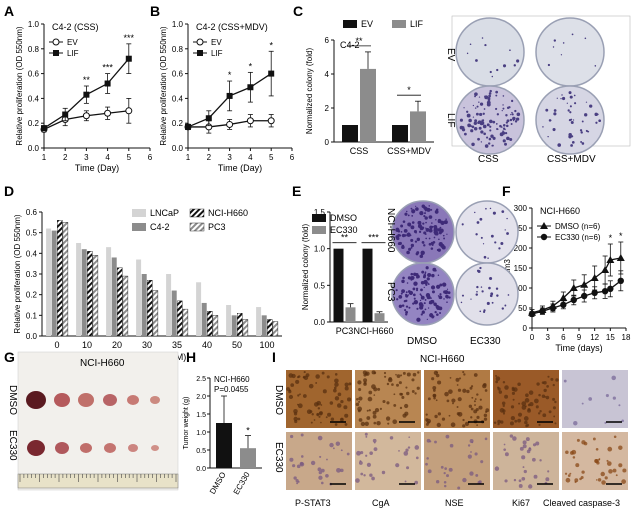  Describe the element at coordinates (320, 212) in the screenshot. I see `y-tick-label: 1.5` at that location.